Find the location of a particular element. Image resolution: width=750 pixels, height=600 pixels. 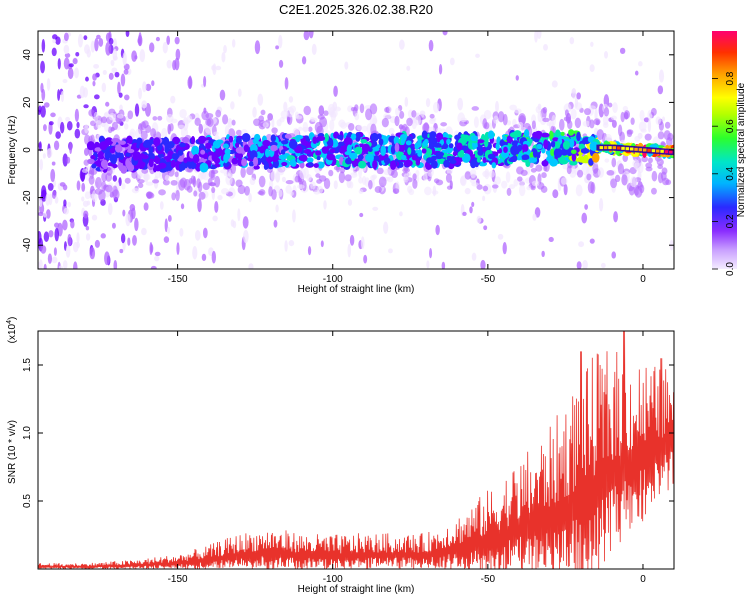

snr-y-label: SNR (10 * v/v) is located at coordinates (12, 452).